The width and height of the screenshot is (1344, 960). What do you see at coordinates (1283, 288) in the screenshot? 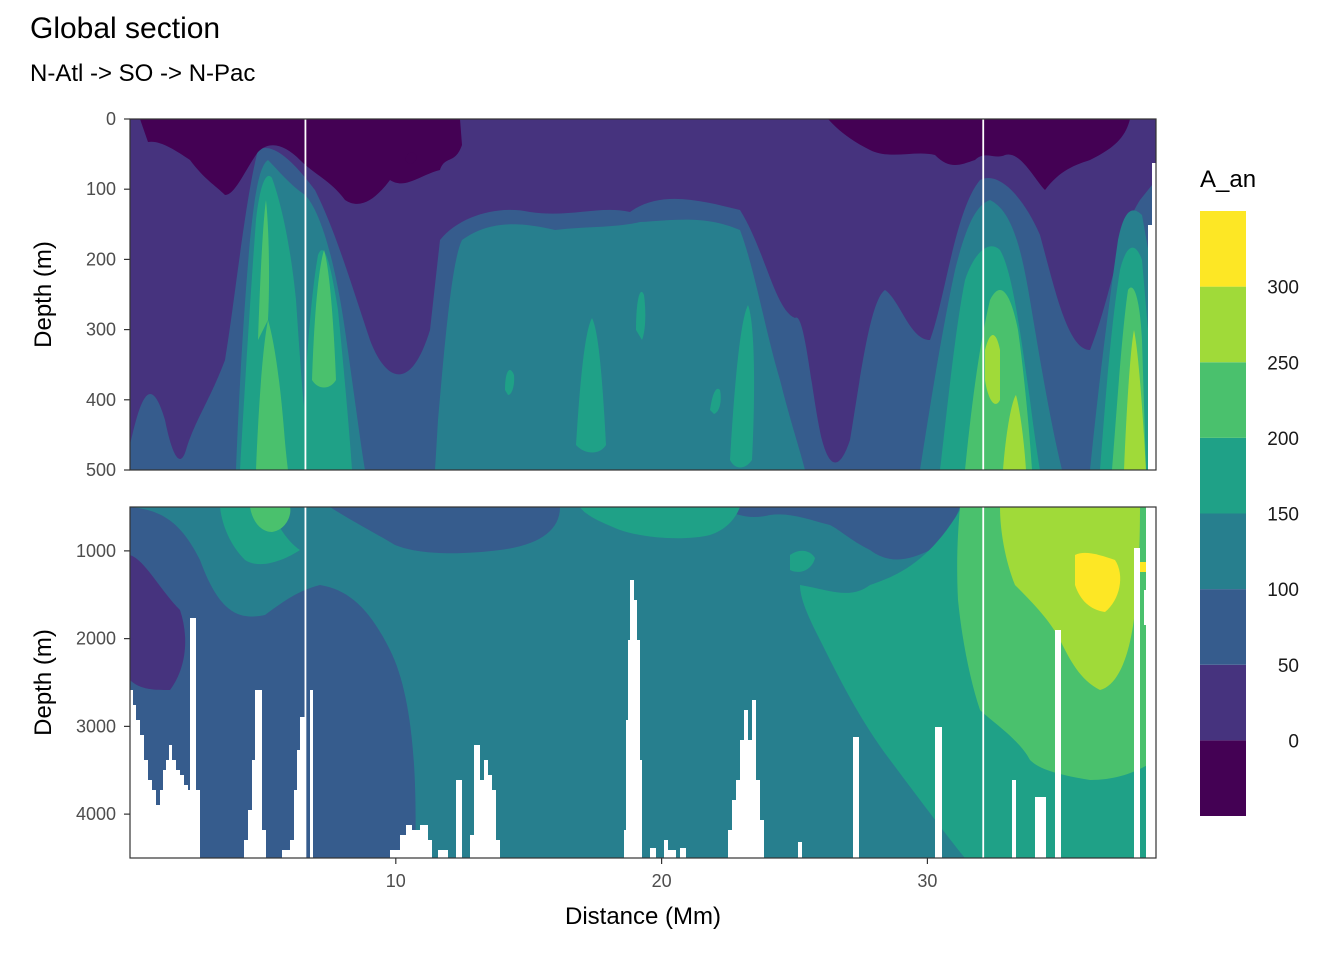
I see `legend-label: 300` at bounding box center [1283, 288].